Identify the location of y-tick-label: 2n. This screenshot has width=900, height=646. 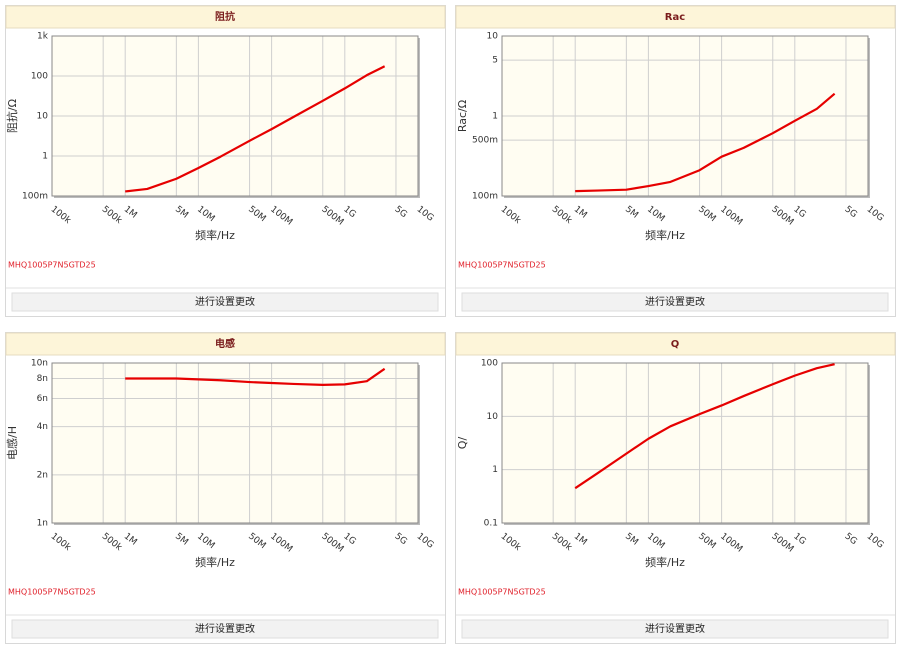
(42, 475).